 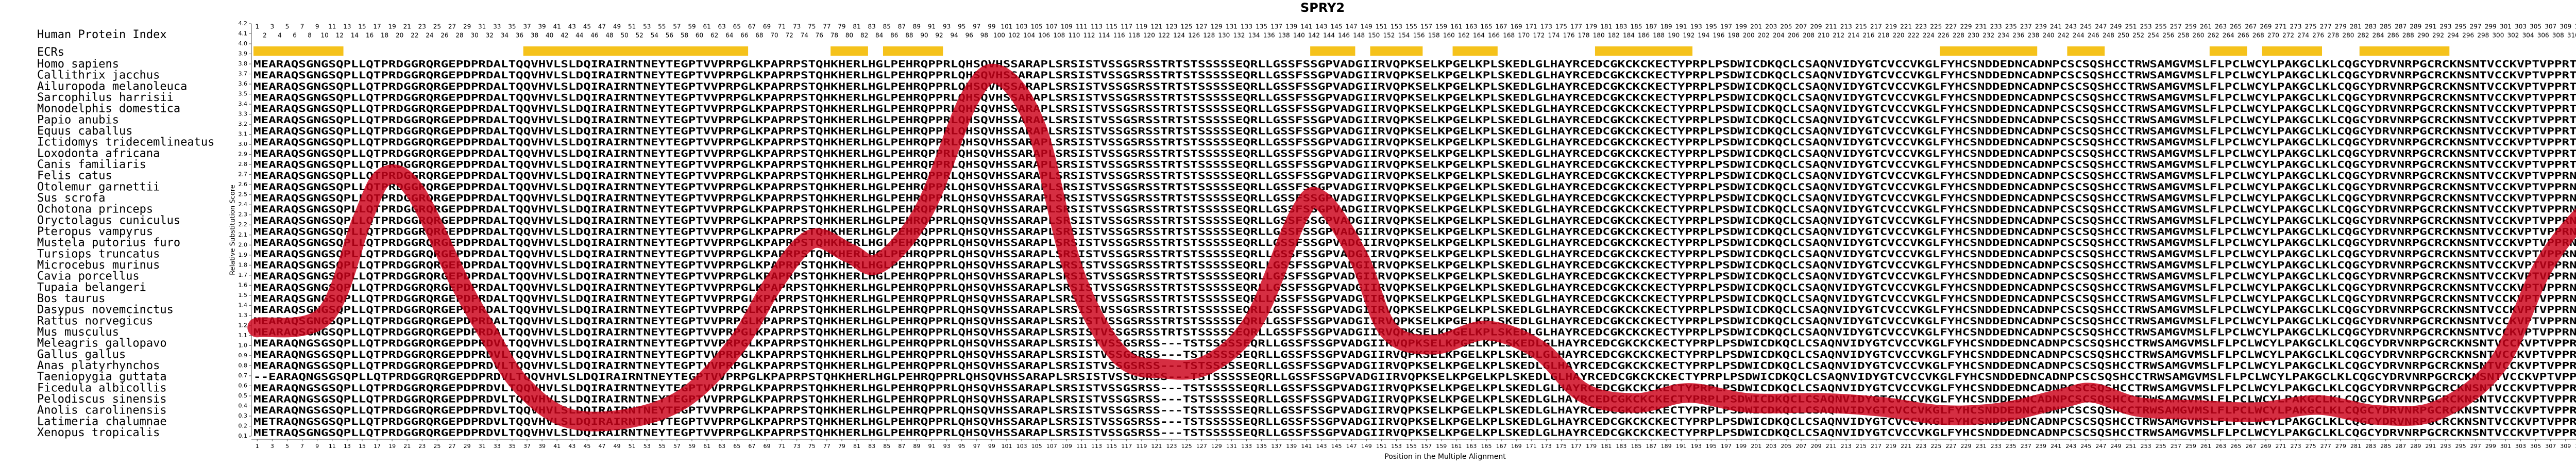 I want to click on position-label: 109, so click(x=1067, y=26).